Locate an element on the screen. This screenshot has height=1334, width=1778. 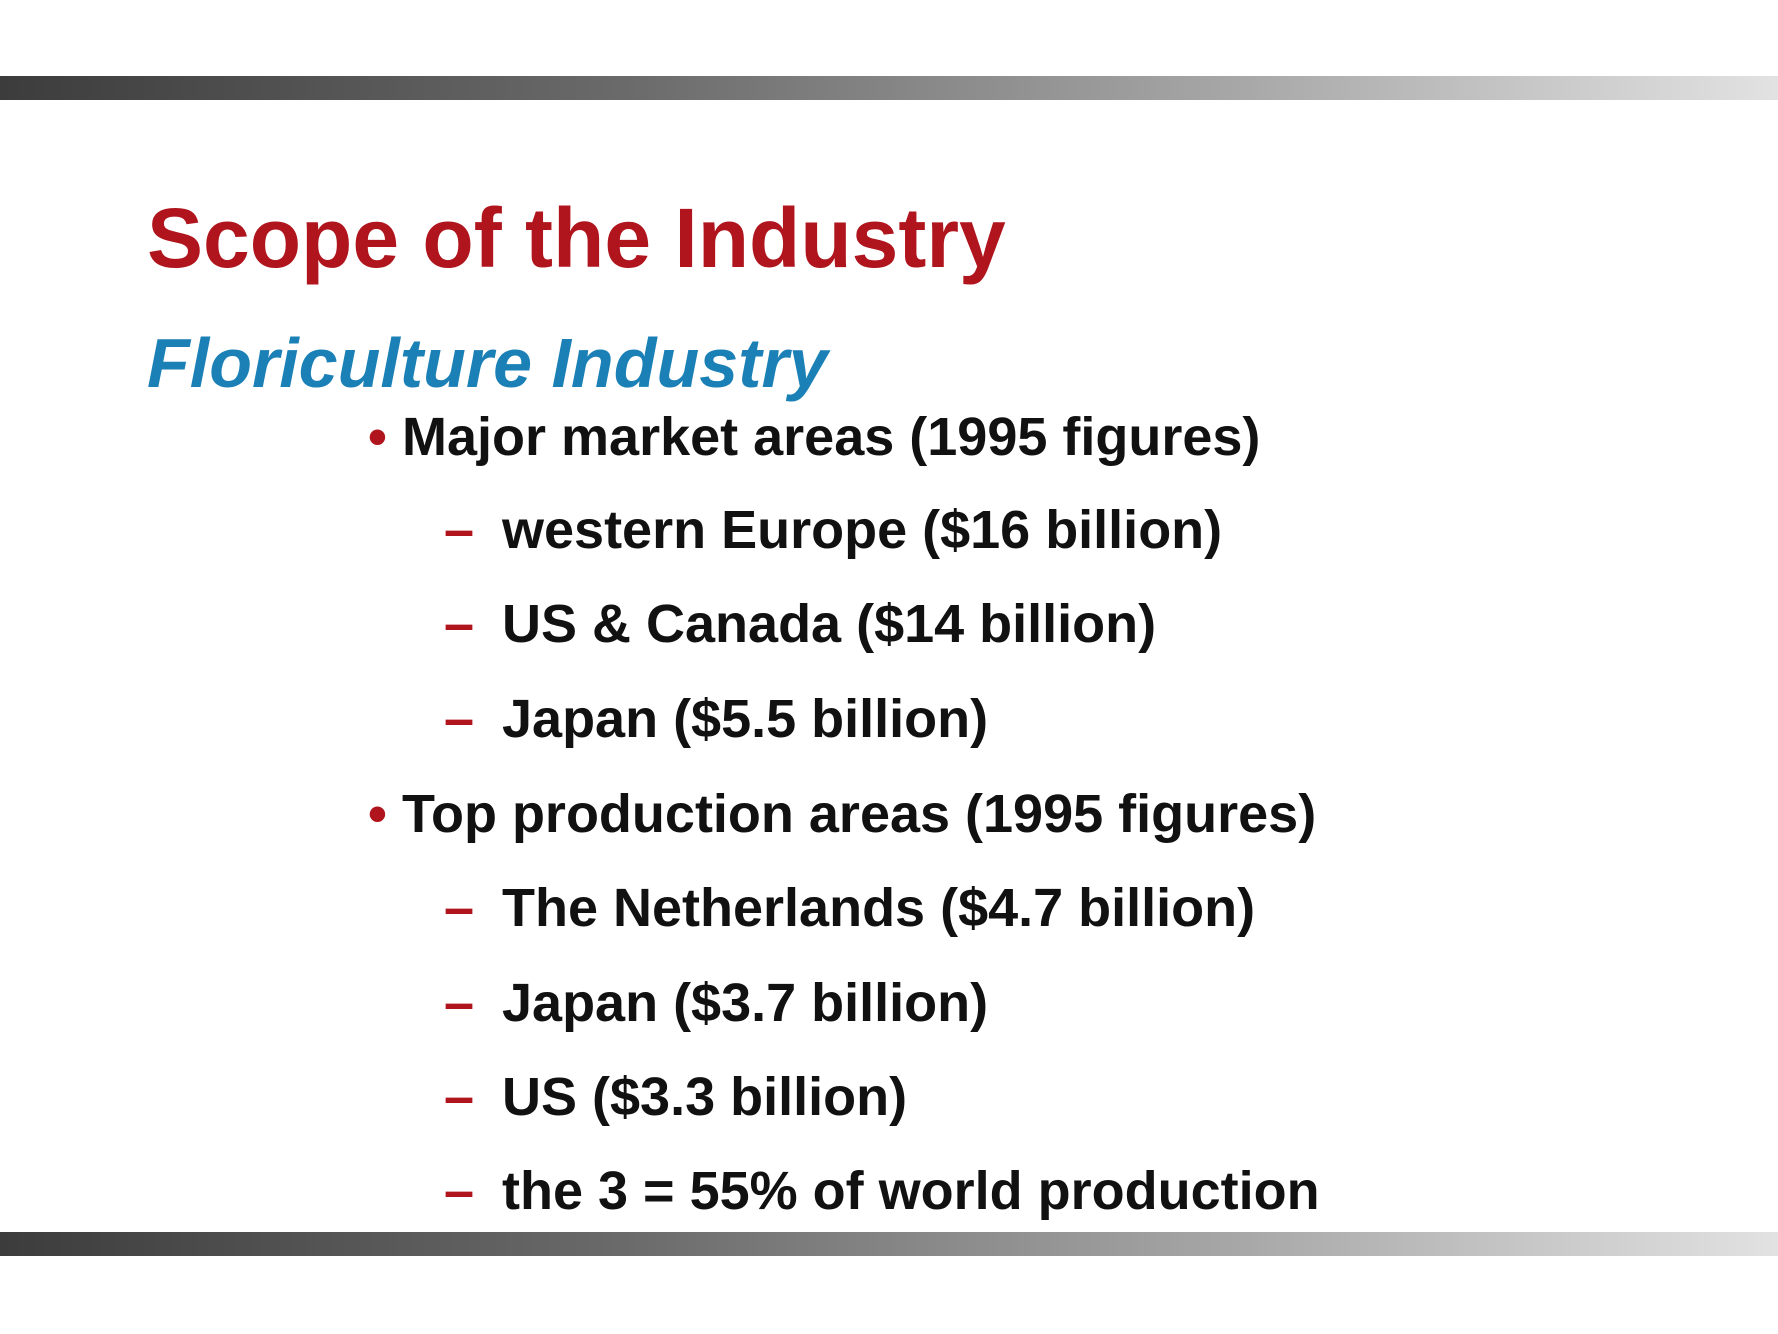
slide-subtitle: Floriculture Industry is located at coordinates (487, 363).